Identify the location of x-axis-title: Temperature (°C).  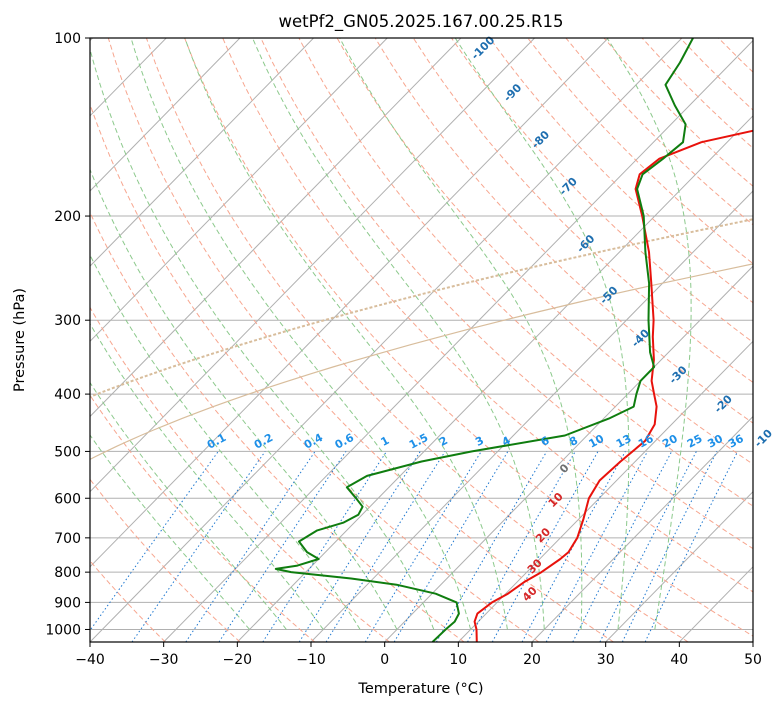
(420, 689).